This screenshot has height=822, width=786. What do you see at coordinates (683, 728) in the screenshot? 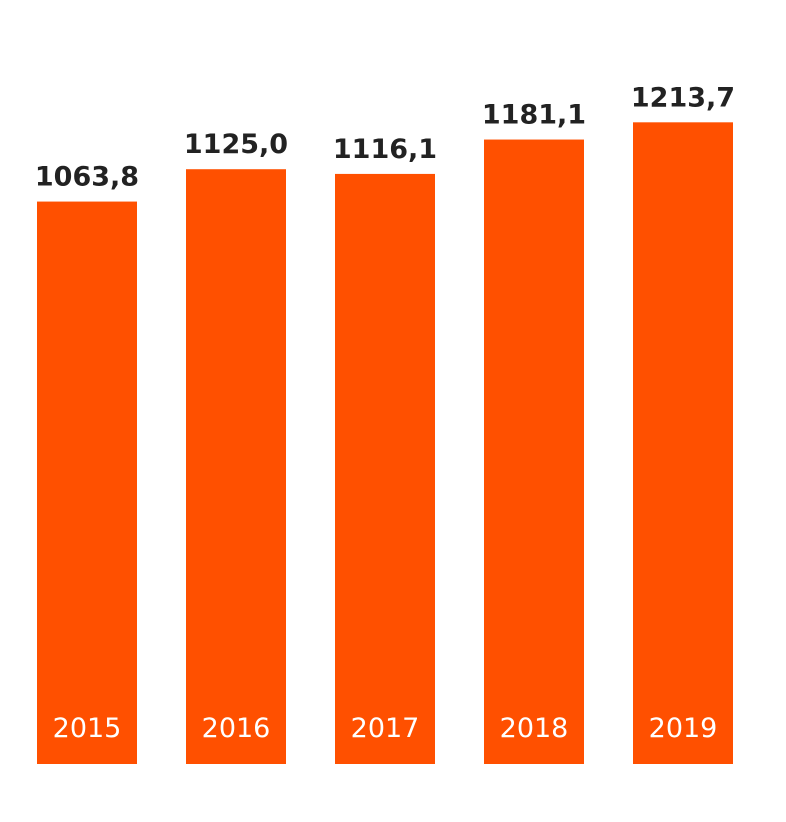
I see `category-label-2019: 2019` at bounding box center [683, 728].